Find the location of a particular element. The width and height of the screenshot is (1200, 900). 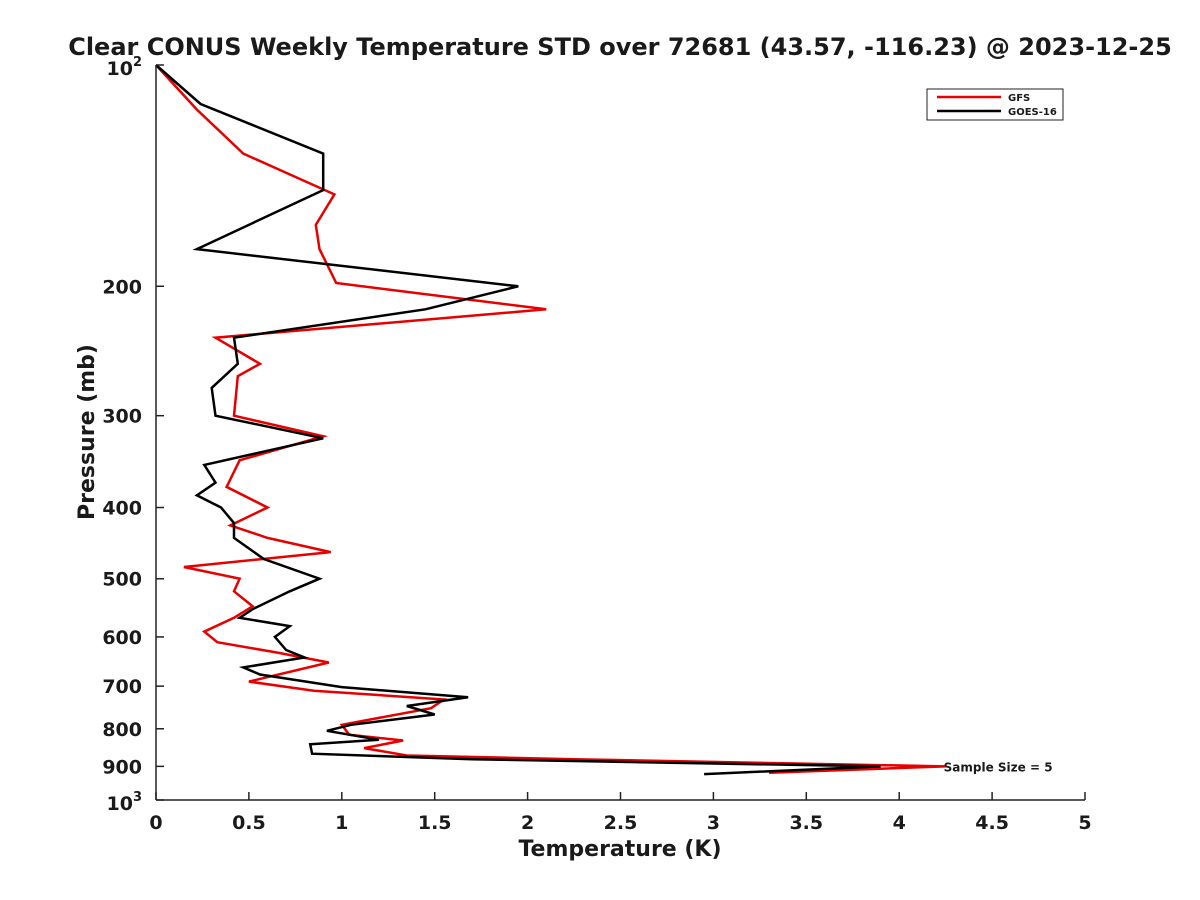

legend-label-0: GFS is located at coordinates (1019, 98).